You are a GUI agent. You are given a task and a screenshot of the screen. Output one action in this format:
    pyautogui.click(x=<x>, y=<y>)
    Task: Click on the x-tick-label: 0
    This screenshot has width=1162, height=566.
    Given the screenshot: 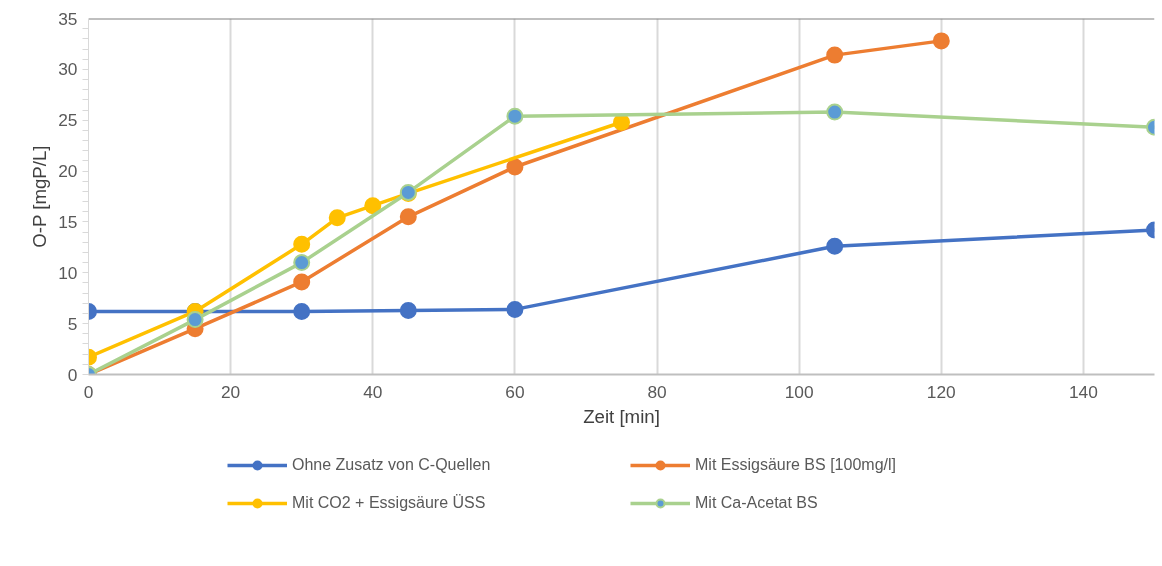 What is the action you would take?
    pyautogui.click(x=88, y=391)
    